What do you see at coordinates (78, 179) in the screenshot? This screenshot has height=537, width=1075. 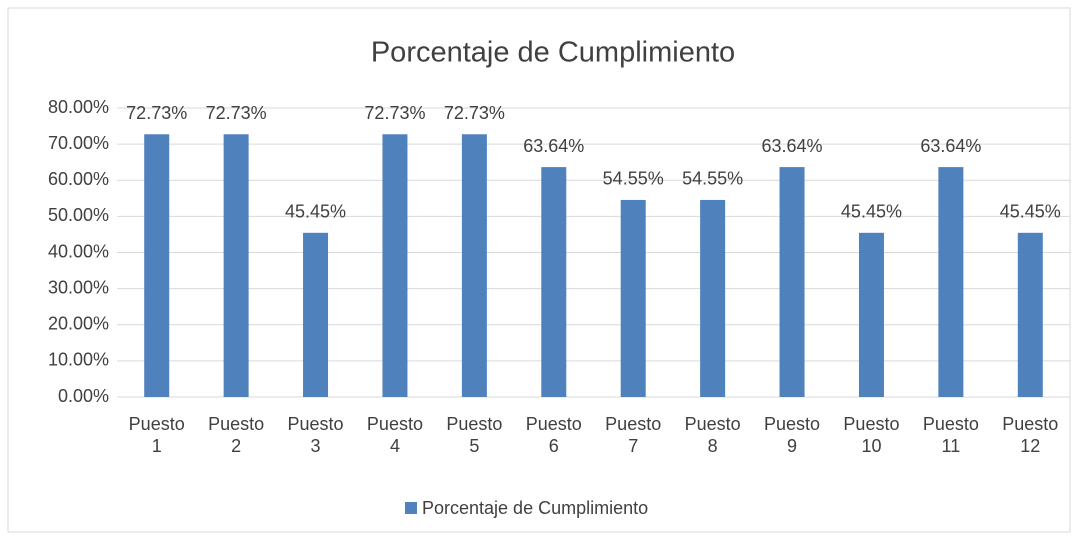 I see `y-tick-label: 60.00%` at bounding box center [78, 179].